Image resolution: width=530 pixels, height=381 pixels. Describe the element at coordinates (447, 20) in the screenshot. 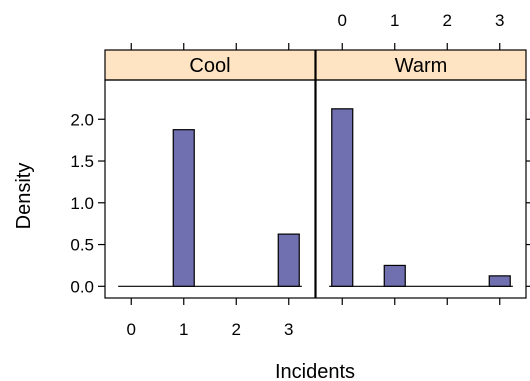

I see `x-tick-label-warm: 2` at that location.